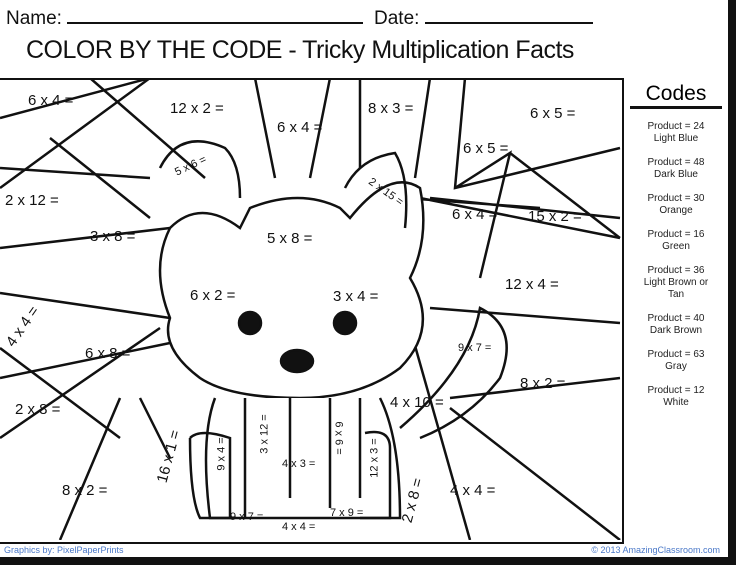 Image resolution: width=736 pixels, height=565 pixels. Describe the element at coordinates (374, 458) in the screenshot. I see `equation: 12 x 3 =` at that location.